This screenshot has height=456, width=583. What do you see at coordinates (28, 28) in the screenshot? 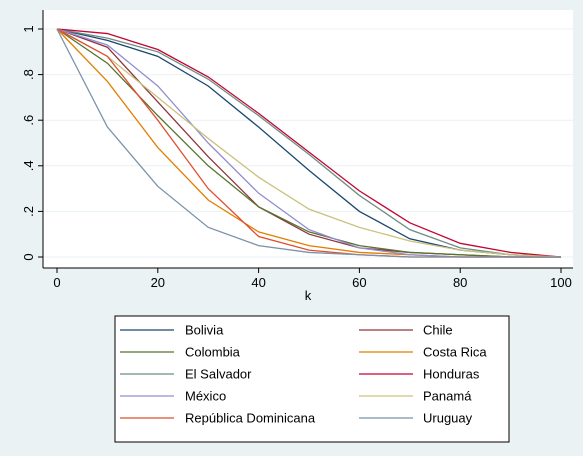
I see `y-tick-label: 1` at bounding box center [28, 28].